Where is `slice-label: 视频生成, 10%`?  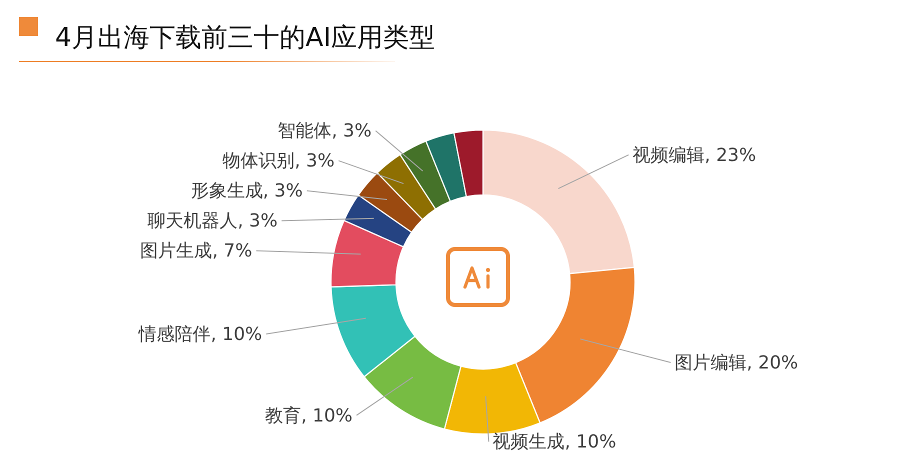 slice-label: 视频生成, 10% is located at coordinates (554, 441).